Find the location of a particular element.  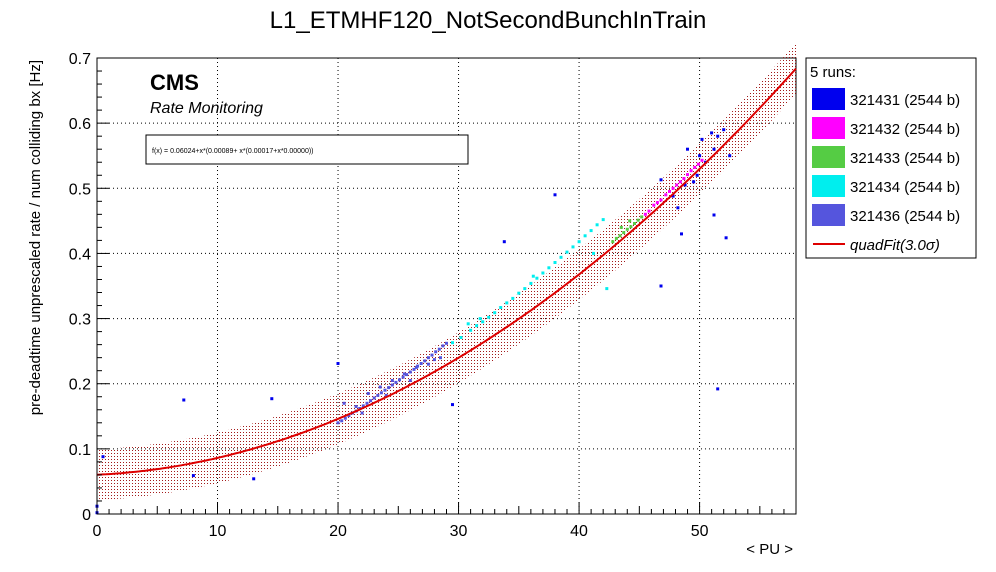

x-tick-label: 20 is located at coordinates (338, 531).